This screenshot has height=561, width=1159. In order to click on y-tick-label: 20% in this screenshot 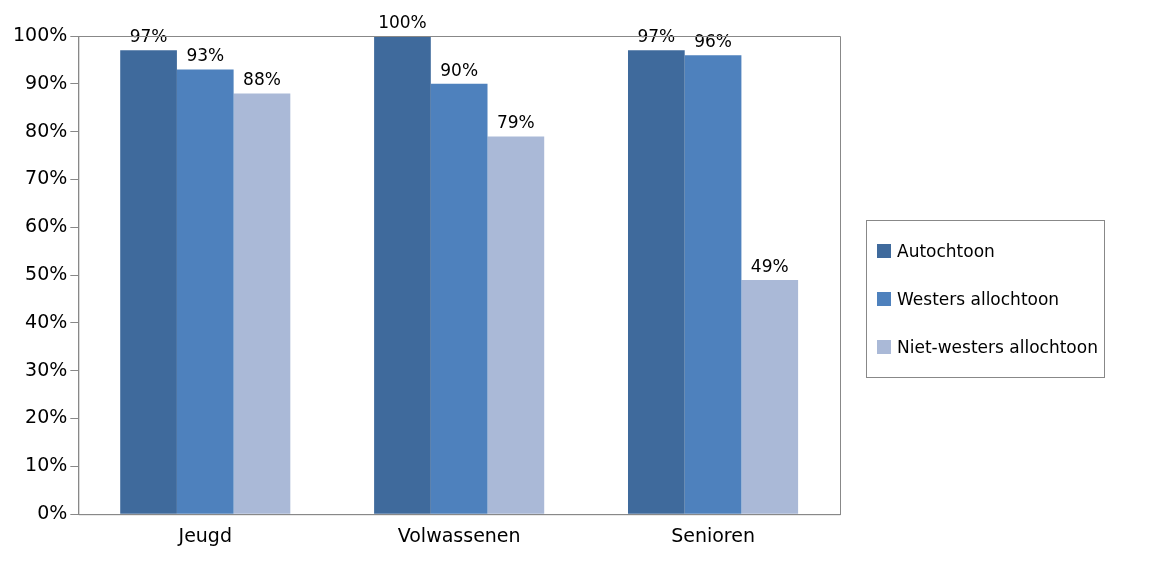, I will do `click(46, 416)`.